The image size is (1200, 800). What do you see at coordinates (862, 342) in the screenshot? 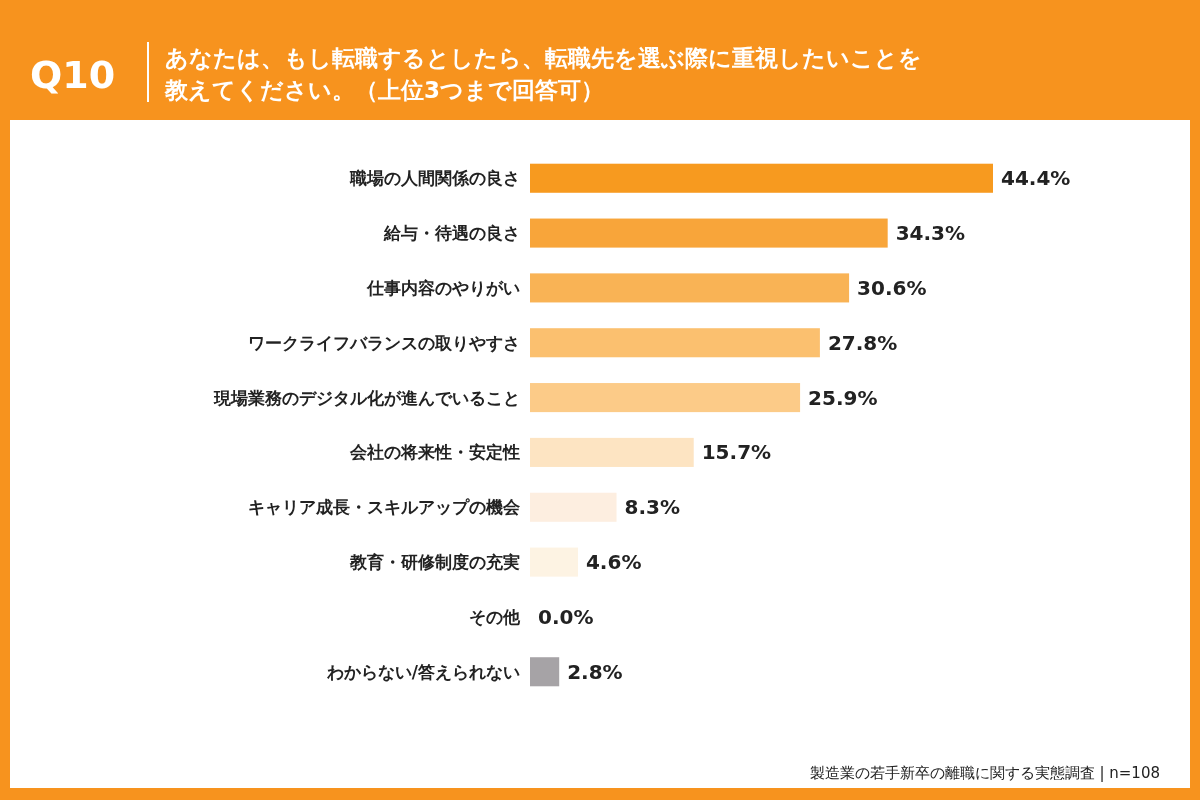
I see `data-label: 27.8%` at bounding box center [862, 342].